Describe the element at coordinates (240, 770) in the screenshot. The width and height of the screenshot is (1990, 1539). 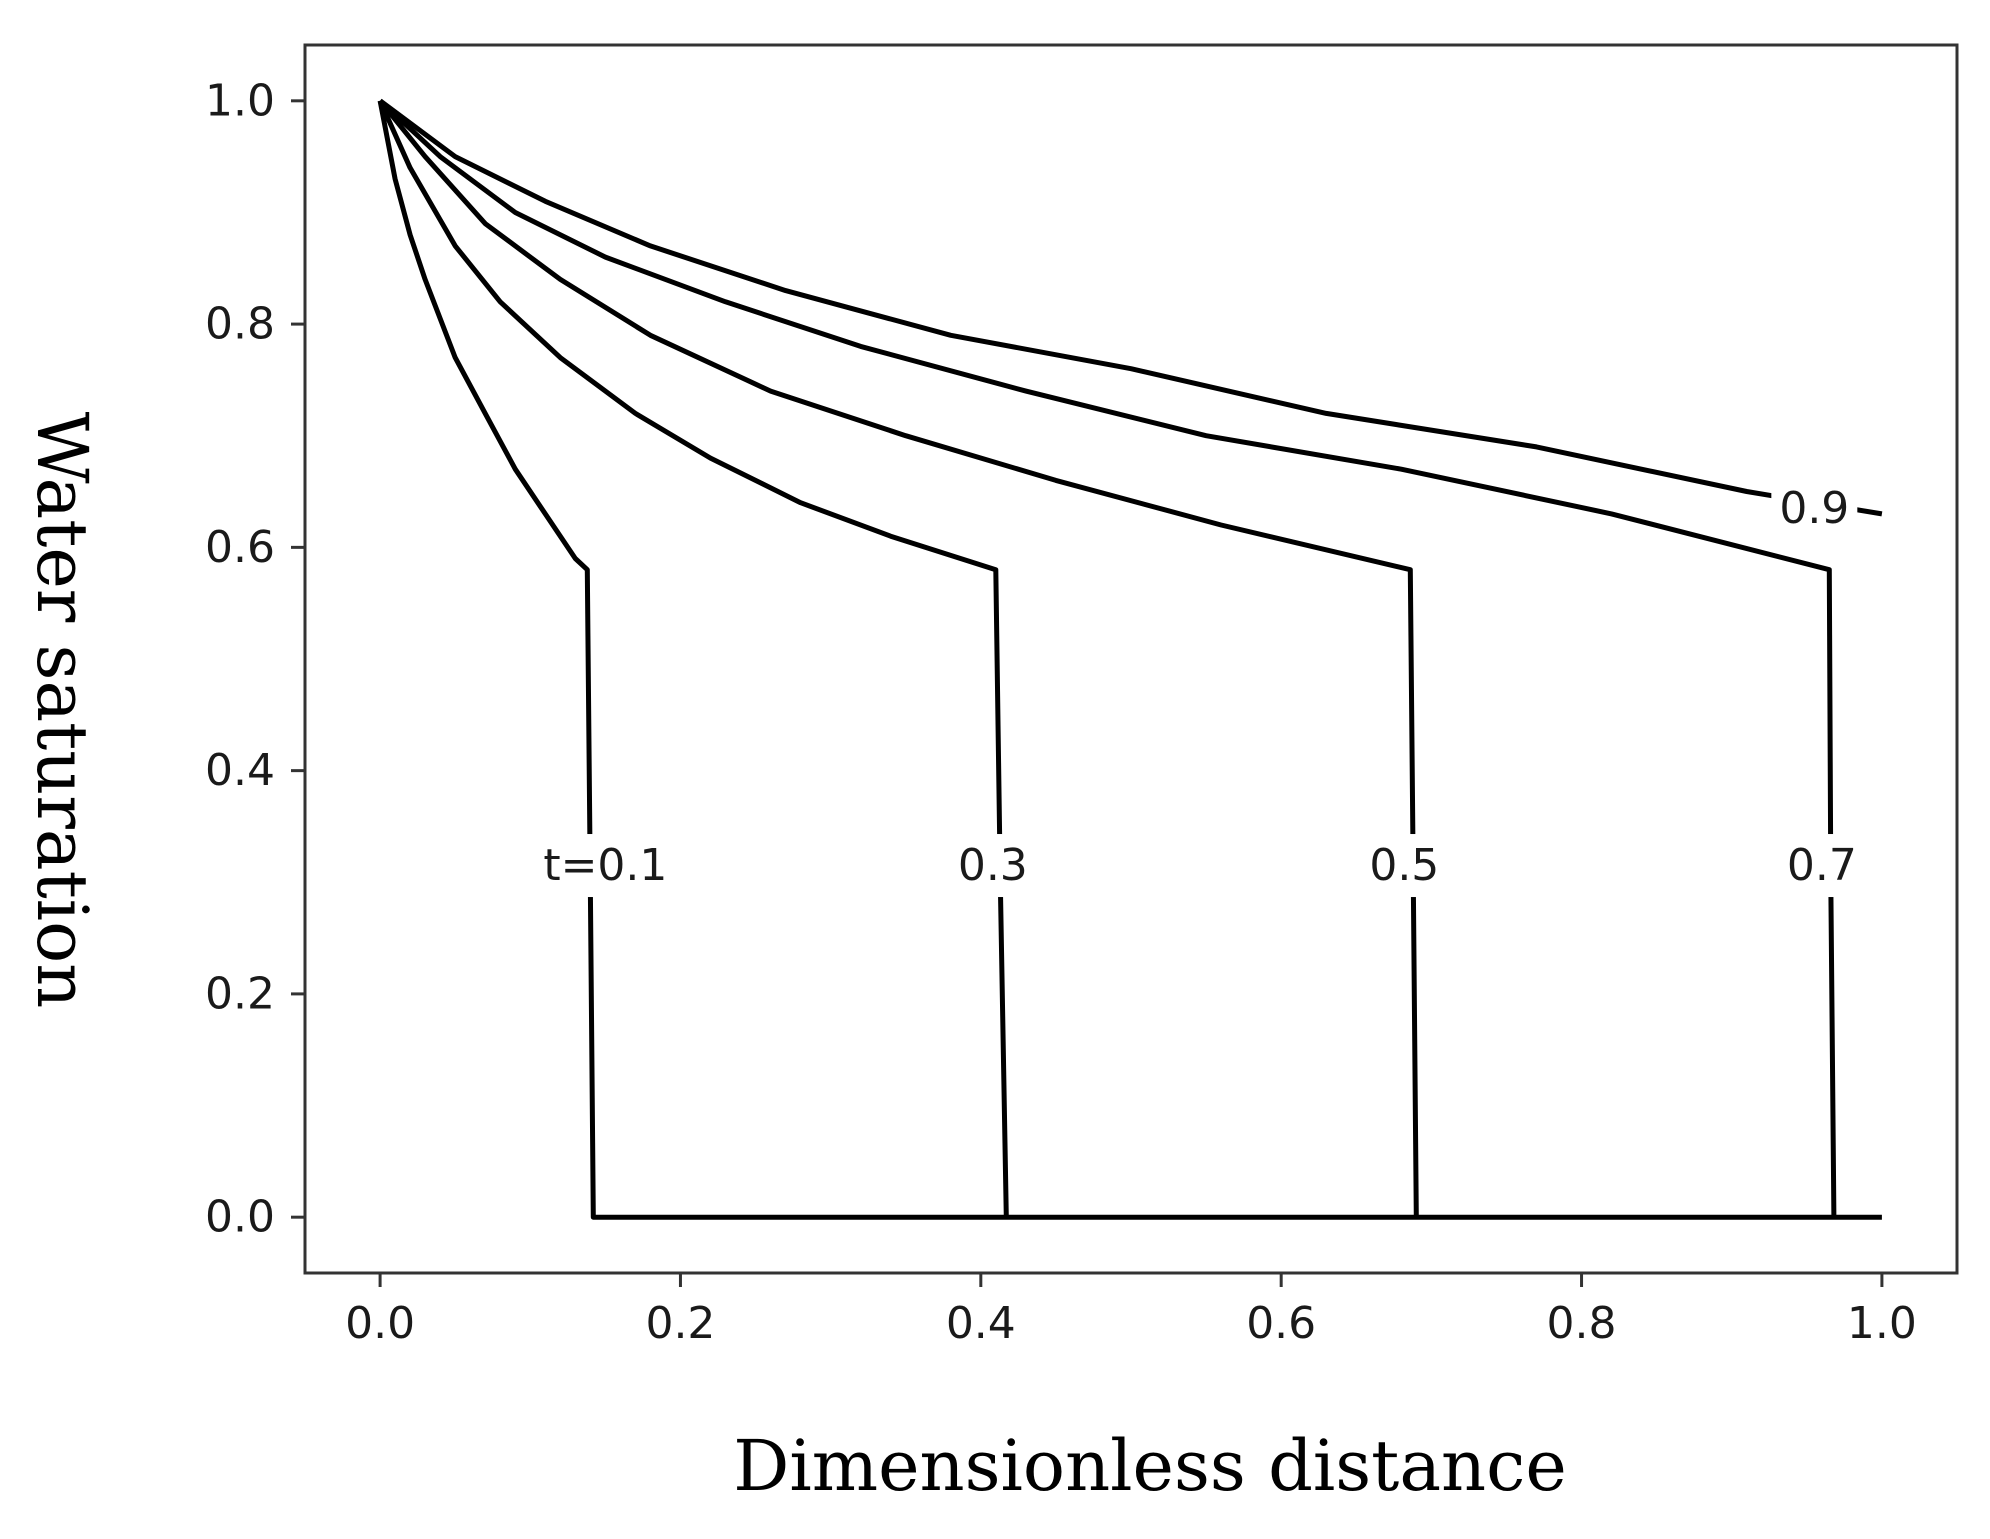
I see `y-tick-label: 0.4` at that location.